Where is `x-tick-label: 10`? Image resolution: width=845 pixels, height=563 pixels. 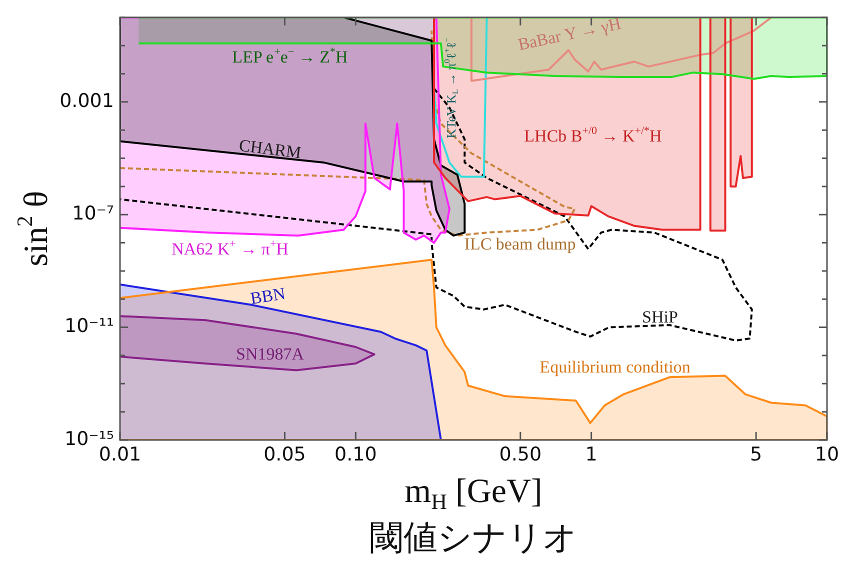 x-tick-label: 10 is located at coordinates (827, 454).